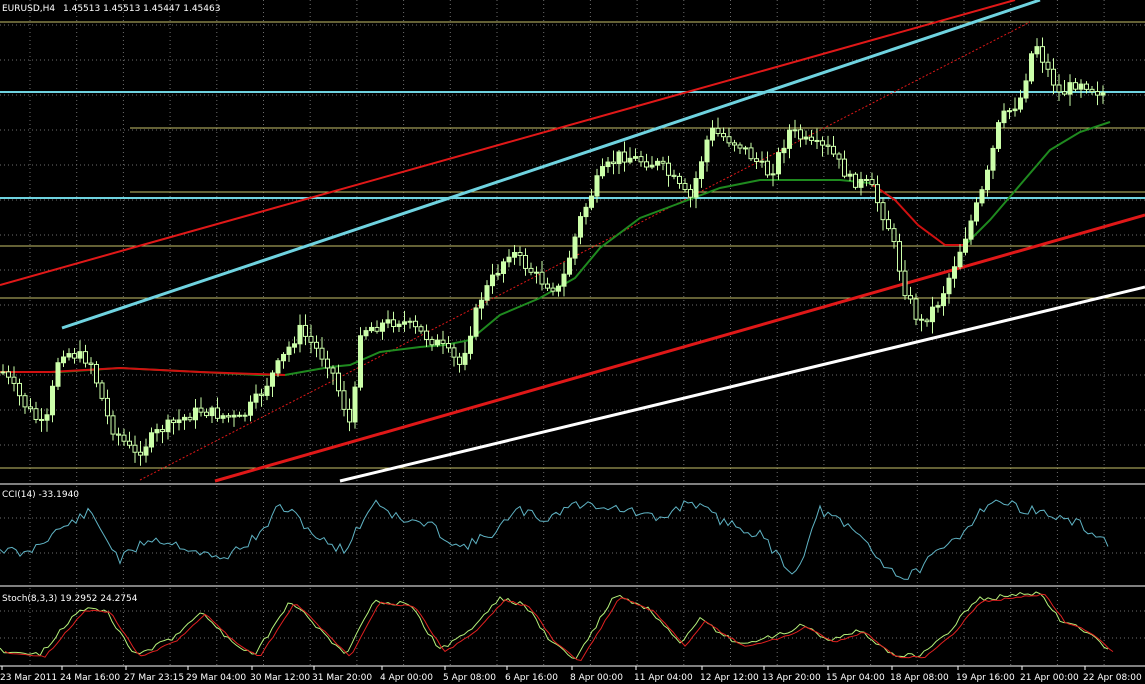  Describe the element at coordinates (70, 599) in the screenshot. I see `stoch-label: Stoch(8,3,3) 19.2952 24.2754` at that location.